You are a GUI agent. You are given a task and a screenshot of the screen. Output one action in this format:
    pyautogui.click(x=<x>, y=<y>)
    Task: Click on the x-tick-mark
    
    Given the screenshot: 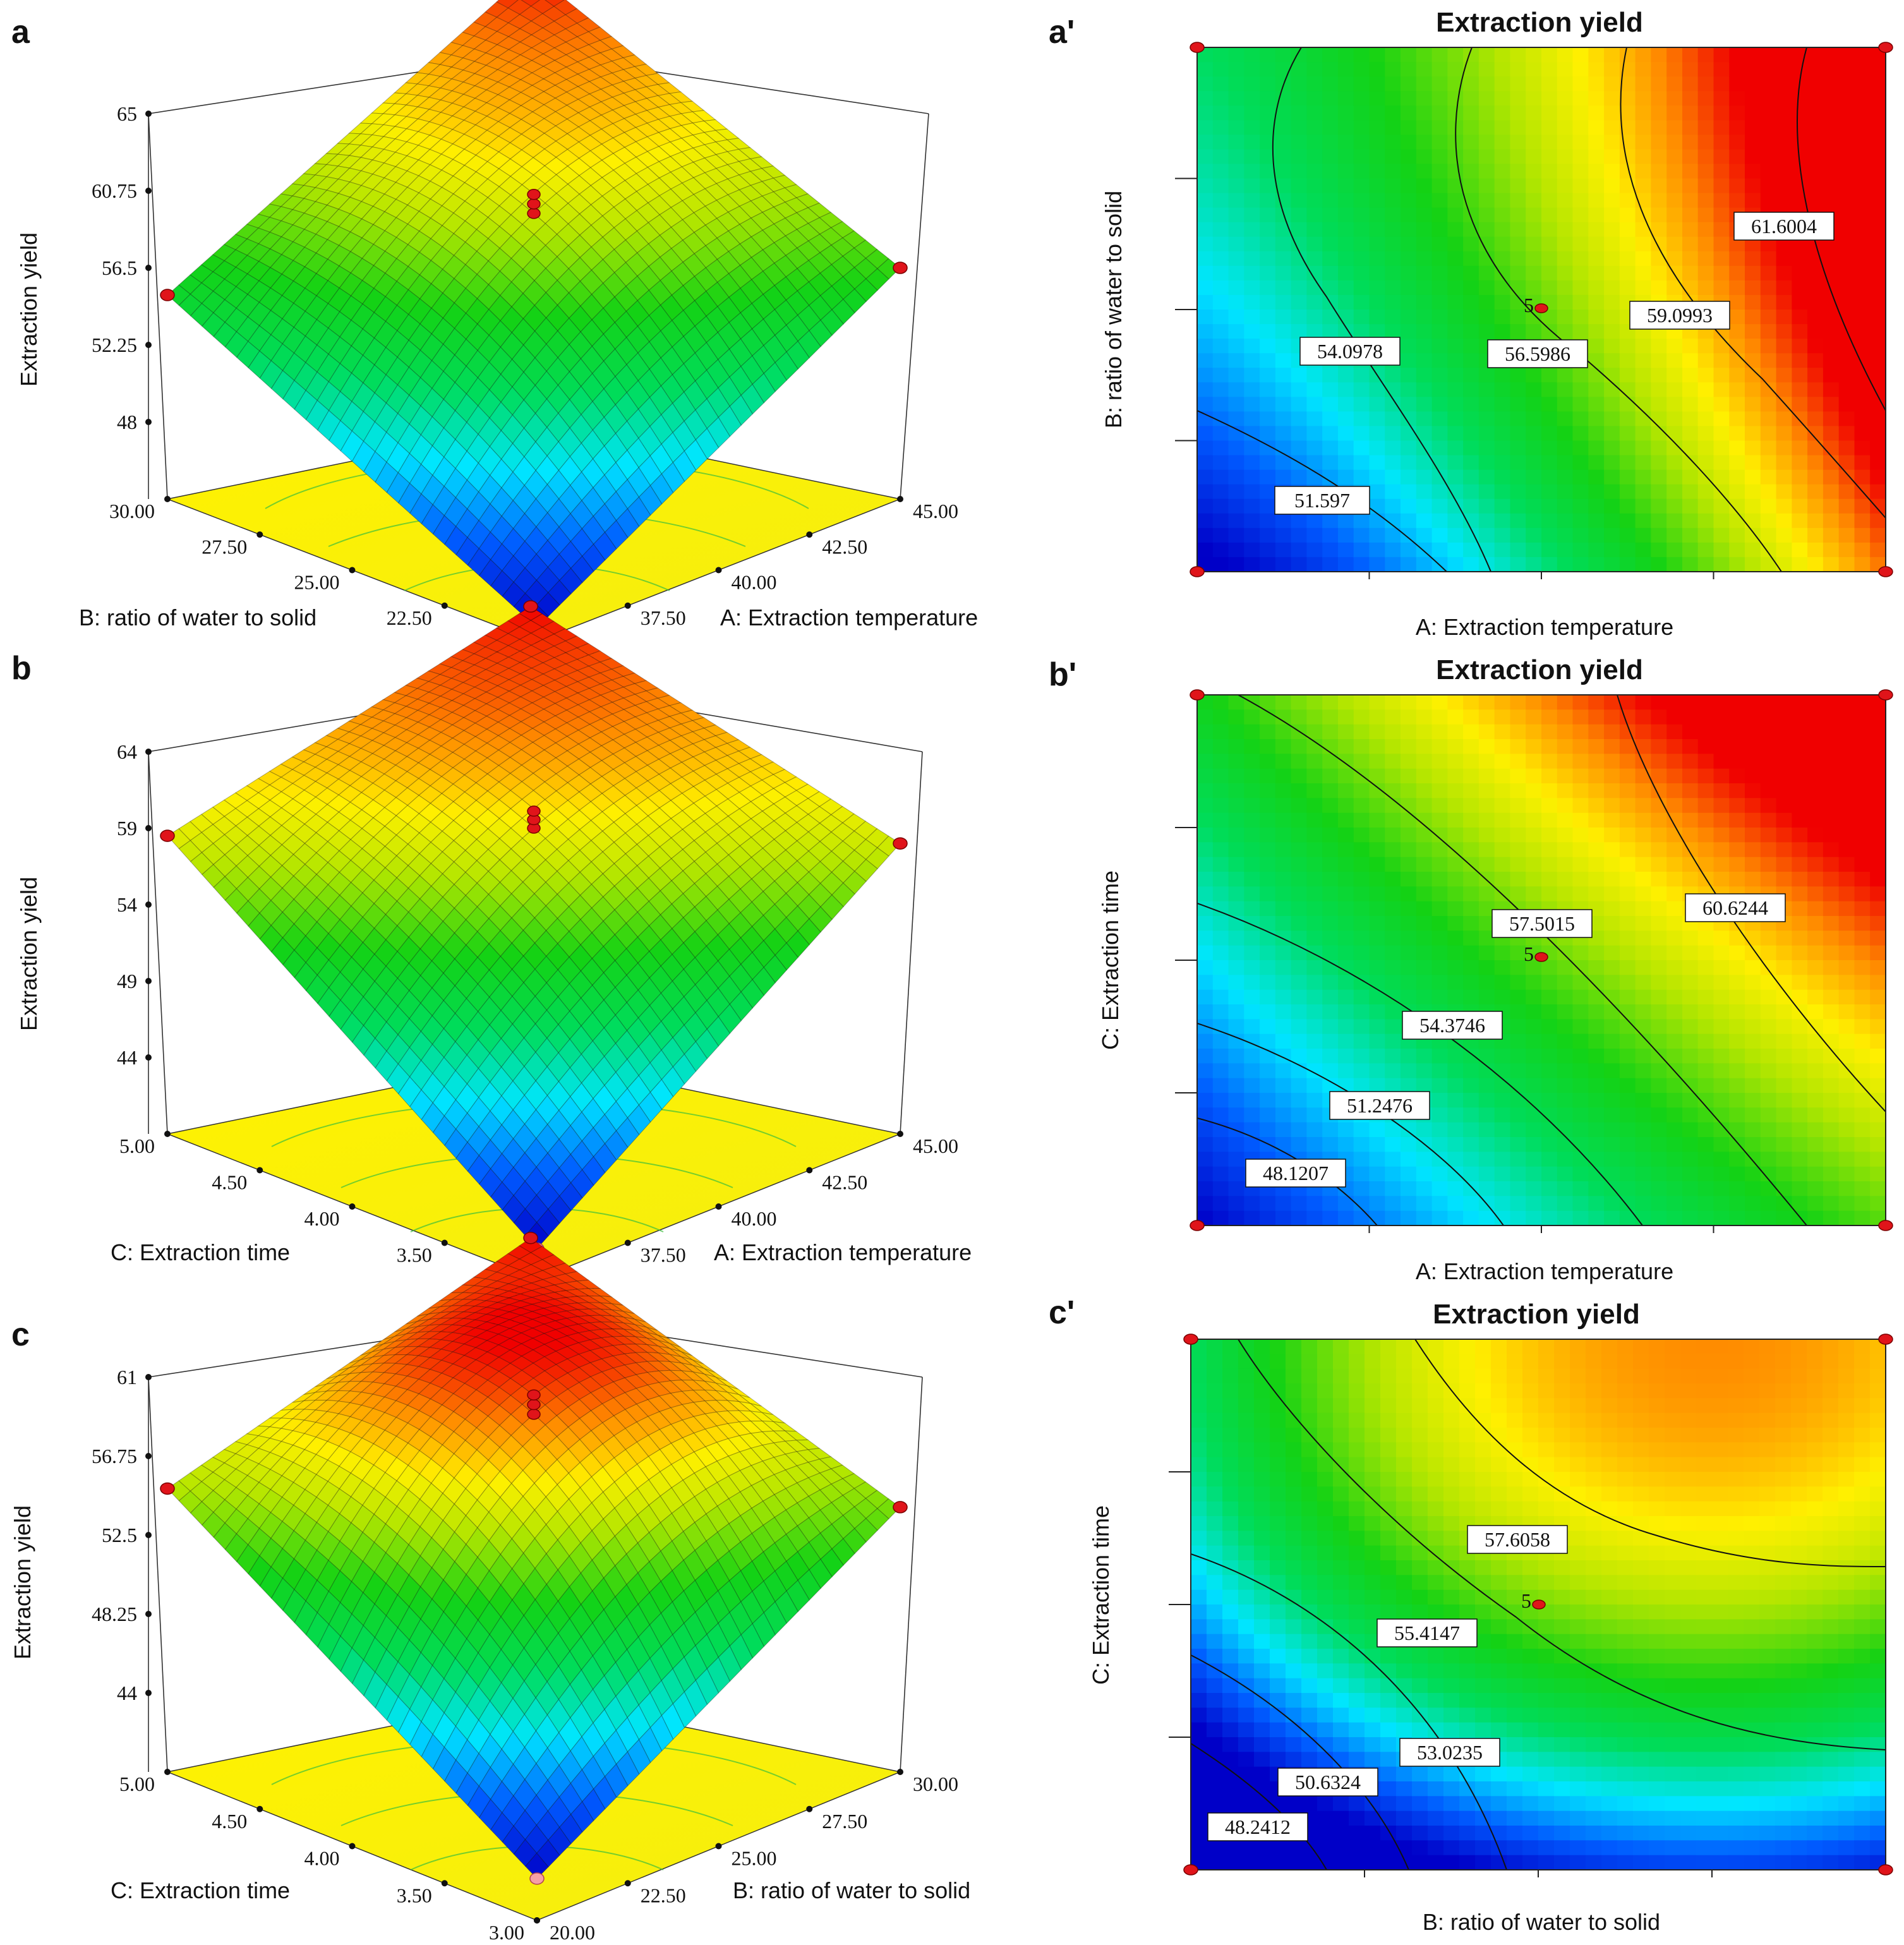 What is the action you would take?
    pyautogui.click(x=627, y=1883)
    